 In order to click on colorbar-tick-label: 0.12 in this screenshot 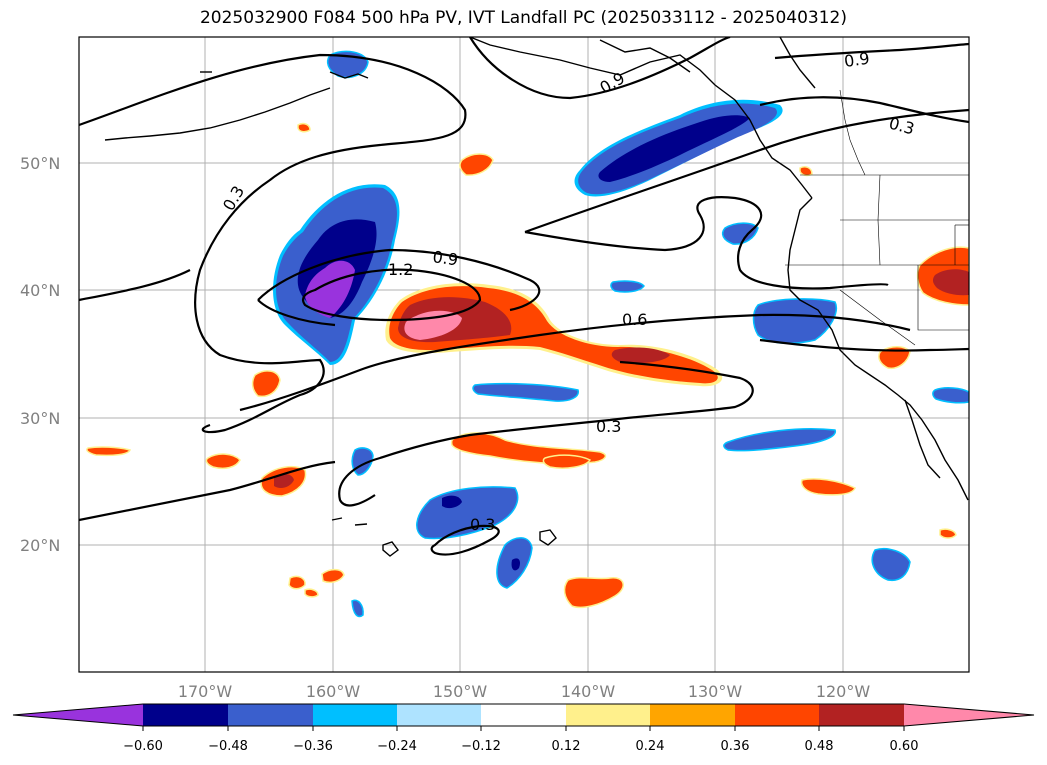, I will do `click(566, 746)`.